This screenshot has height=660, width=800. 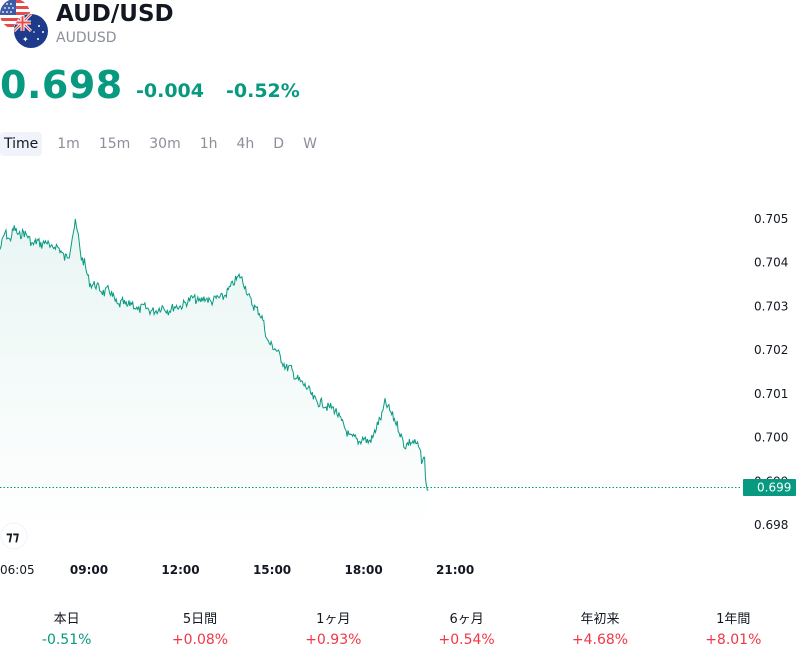 What do you see at coordinates (279, 144) in the screenshot?
I see `tab-d: D` at bounding box center [279, 144].